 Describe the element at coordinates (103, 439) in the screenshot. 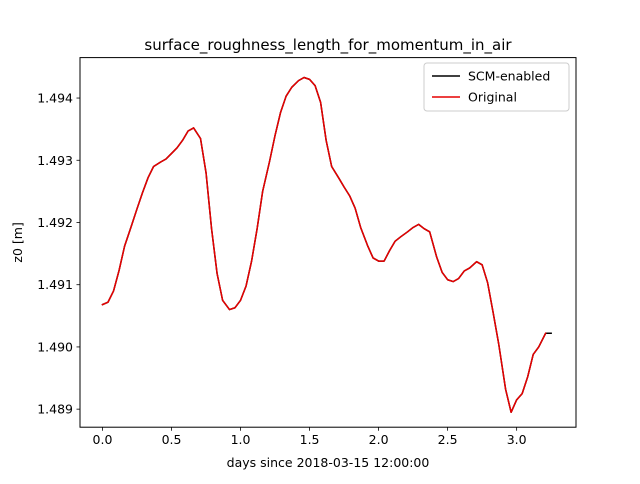

I see `x-tick-label: 0.0` at that location.